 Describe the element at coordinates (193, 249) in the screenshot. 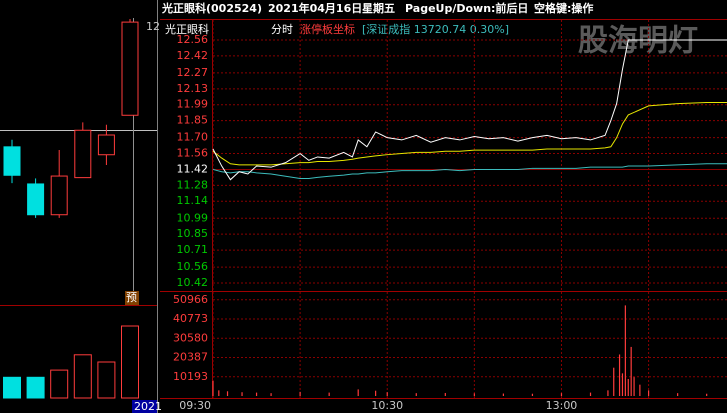

I see `y-tick-label: 10.71` at that location.